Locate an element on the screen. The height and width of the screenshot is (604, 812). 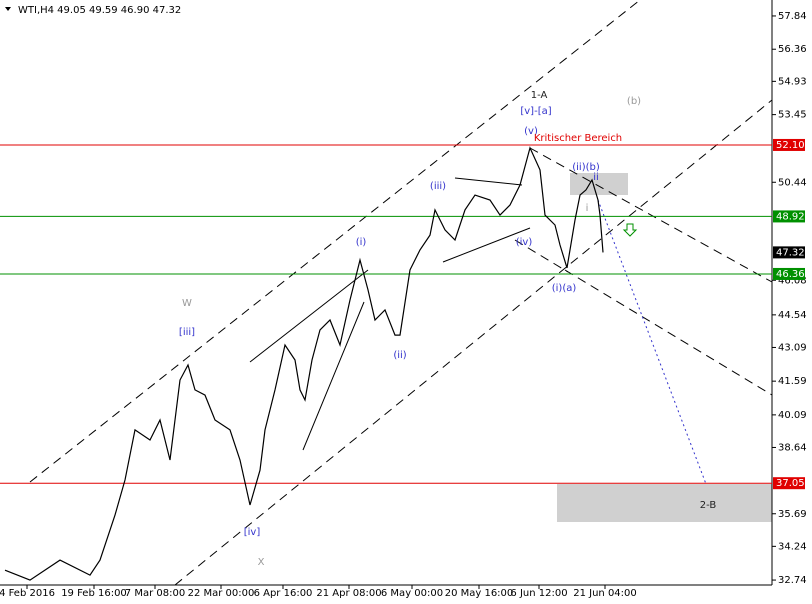
y-tick-label: 54.93 is located at coordinates (792, 81).